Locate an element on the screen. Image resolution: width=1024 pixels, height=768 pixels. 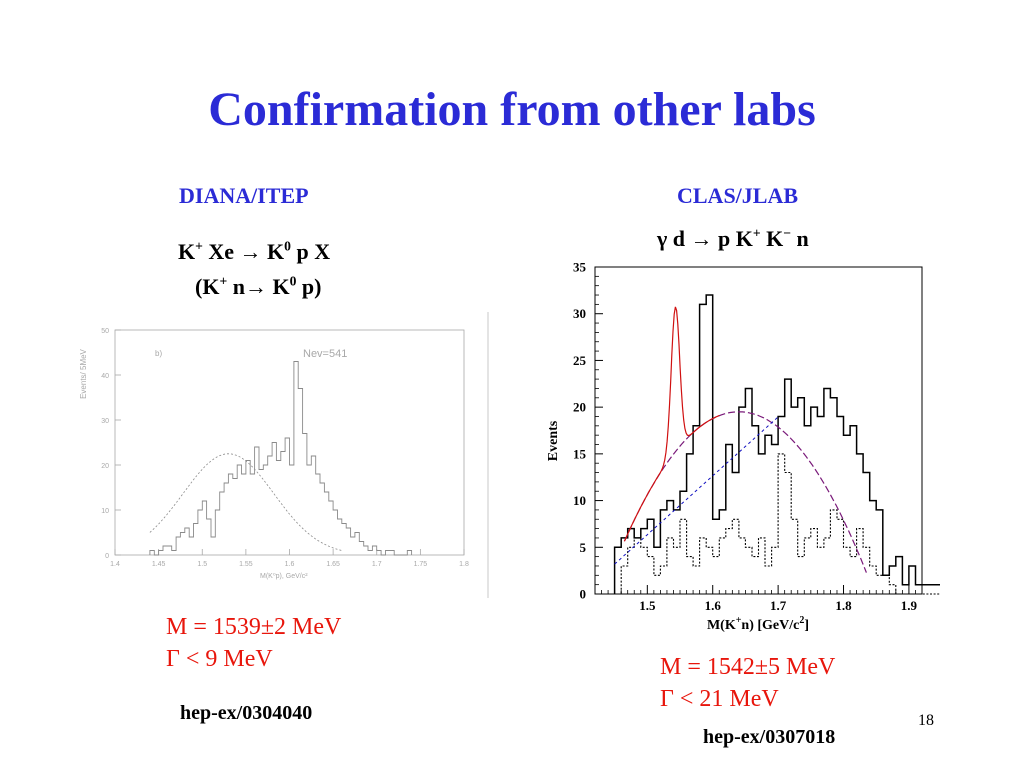
panel-label: b) is located at coordinates (158, 353).